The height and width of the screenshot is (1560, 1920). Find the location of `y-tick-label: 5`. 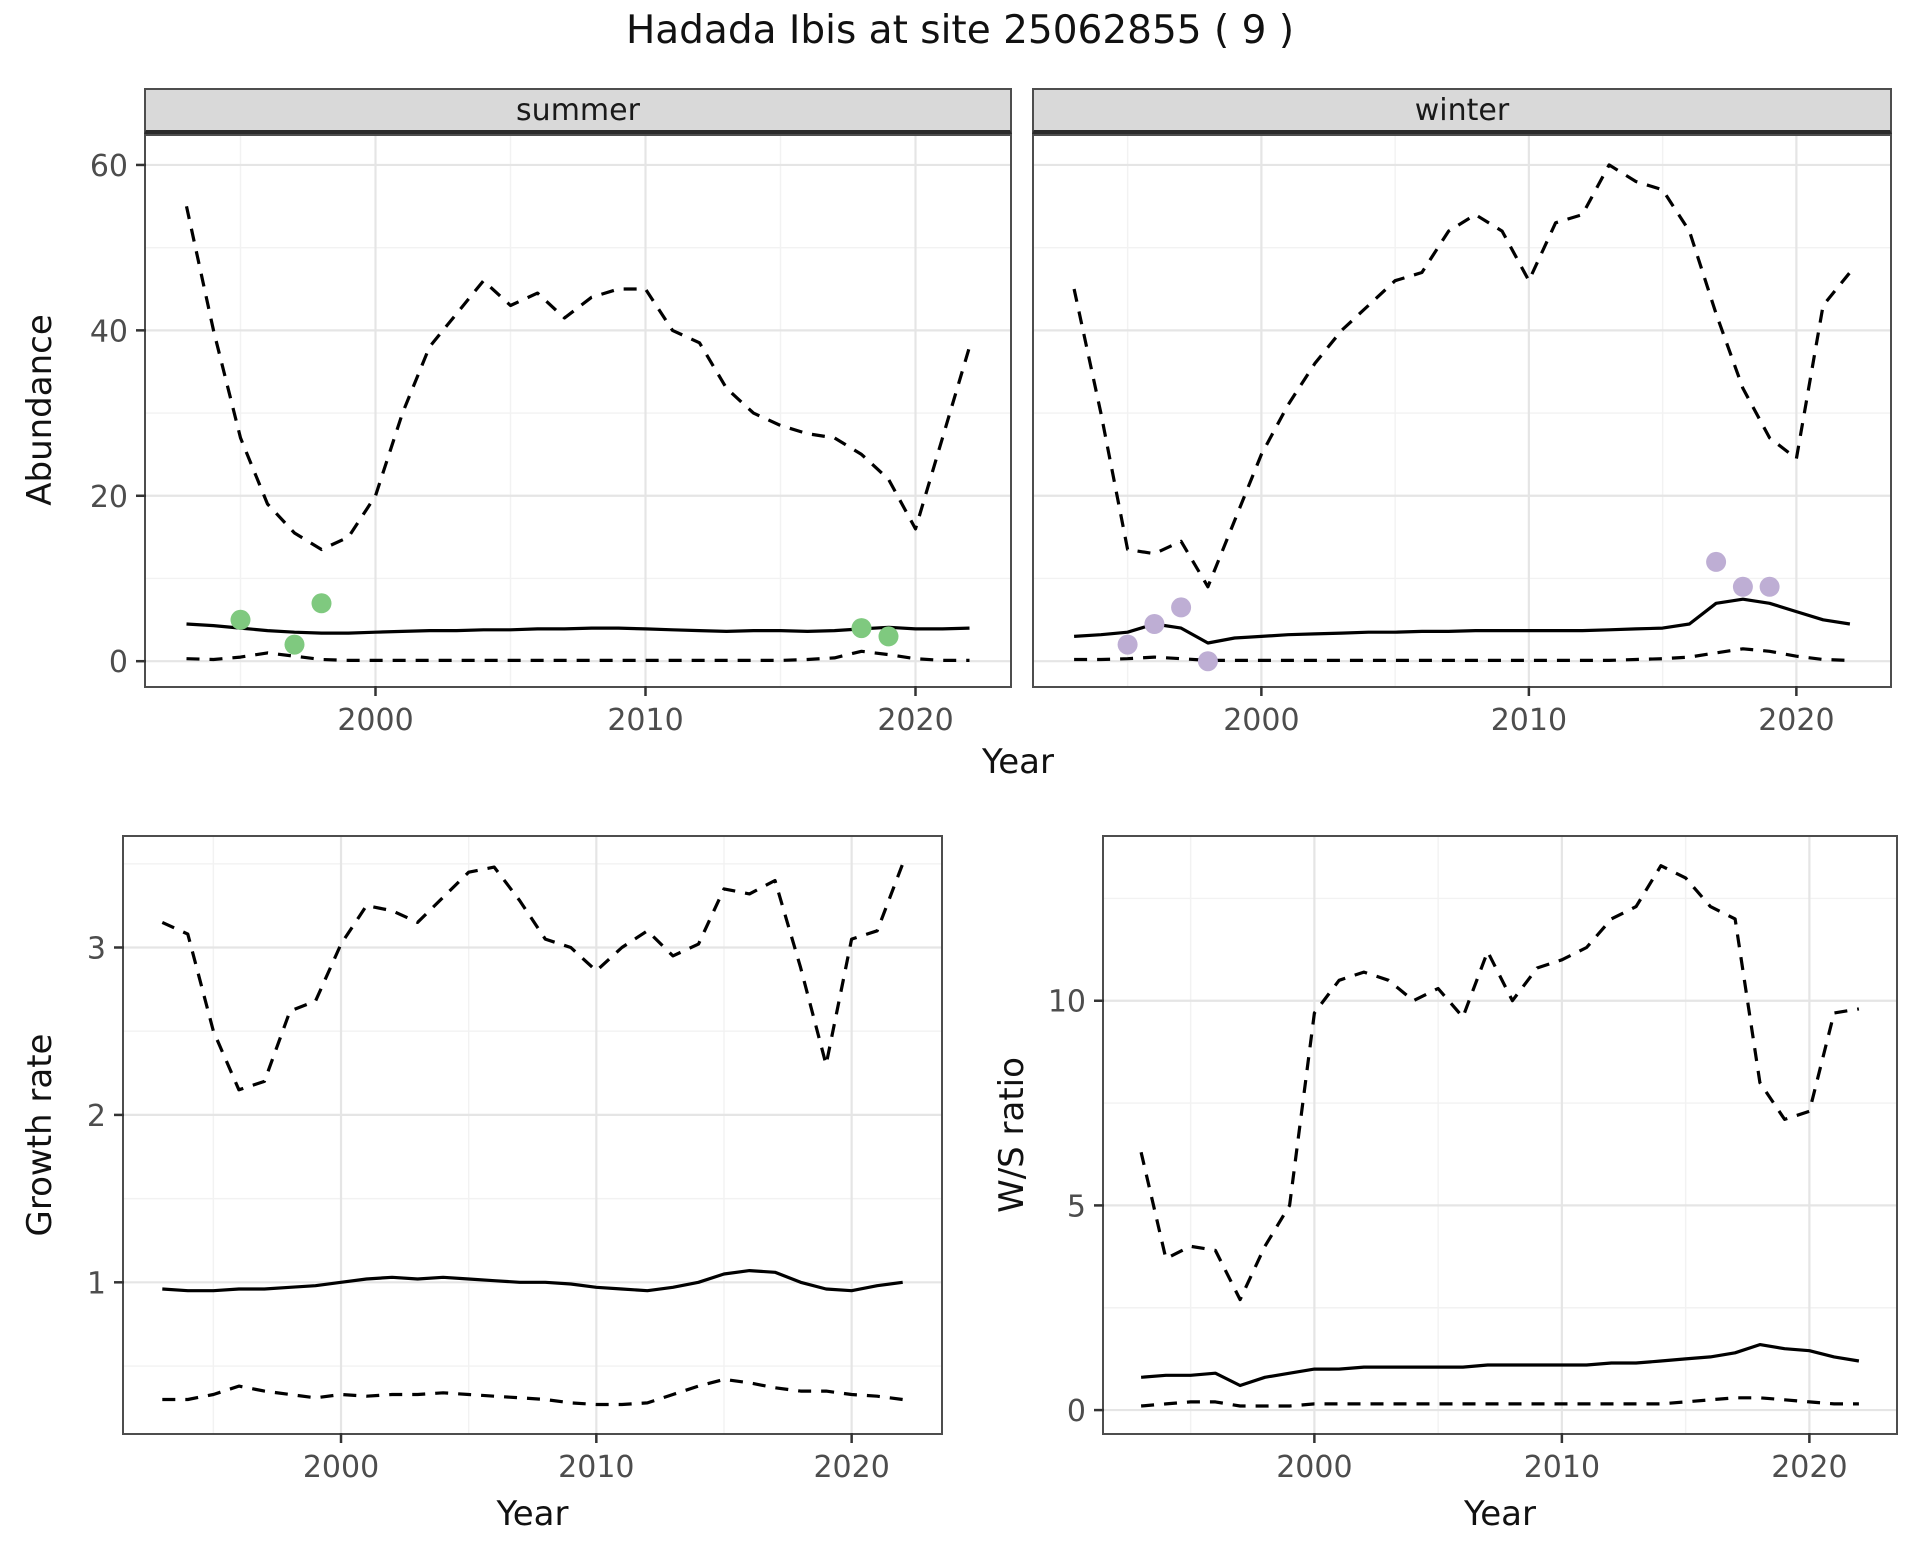

y-tick-label: 5 is located at coordinates (1076, 1206).